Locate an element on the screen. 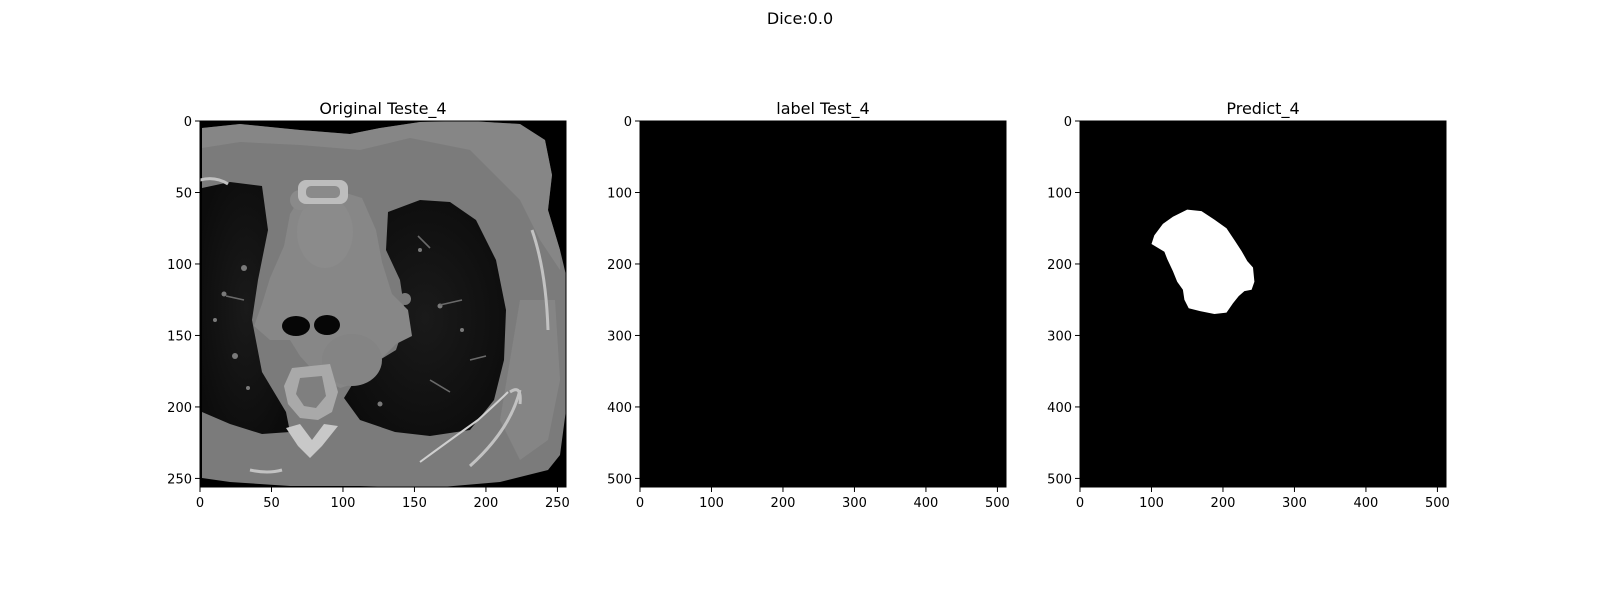  panel-label-frame is located at coordinates (823, 304).